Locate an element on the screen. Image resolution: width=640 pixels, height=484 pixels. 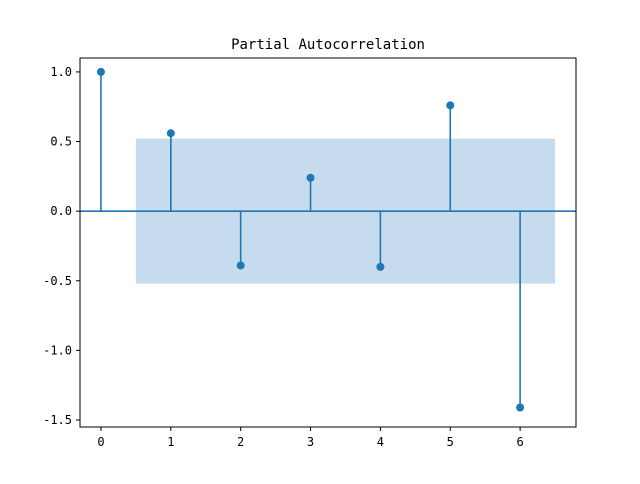
y-tick-label: -0.5 is located at coordinates (57, 281).